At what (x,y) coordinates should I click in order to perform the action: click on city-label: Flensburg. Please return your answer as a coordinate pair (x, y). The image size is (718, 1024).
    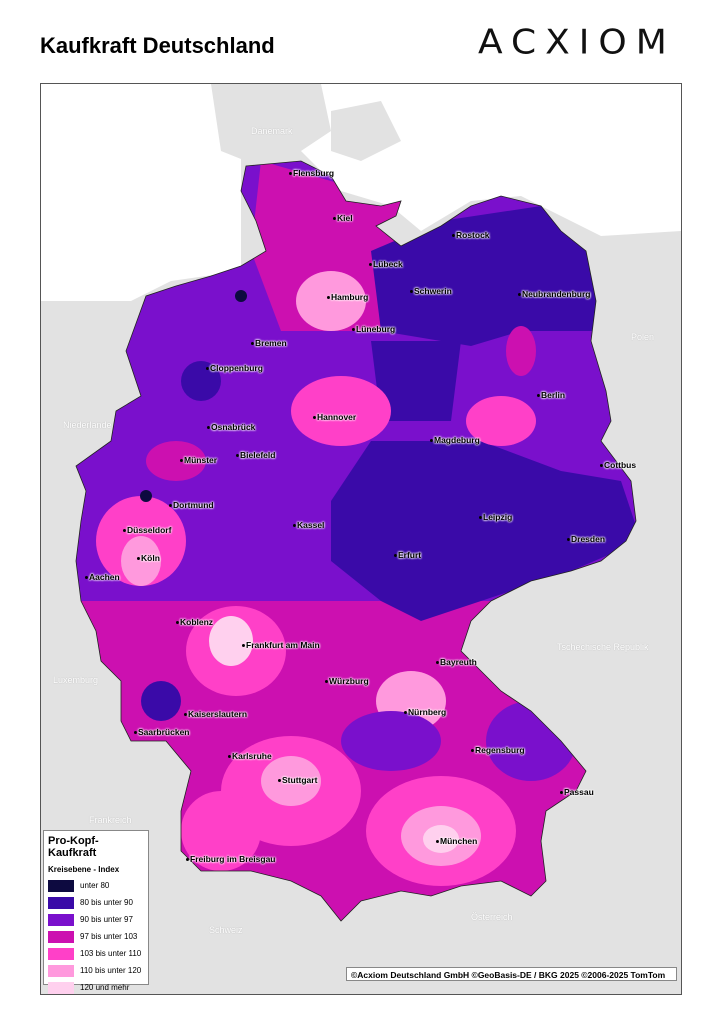
    Looking at the image, I should click on (311, 173).